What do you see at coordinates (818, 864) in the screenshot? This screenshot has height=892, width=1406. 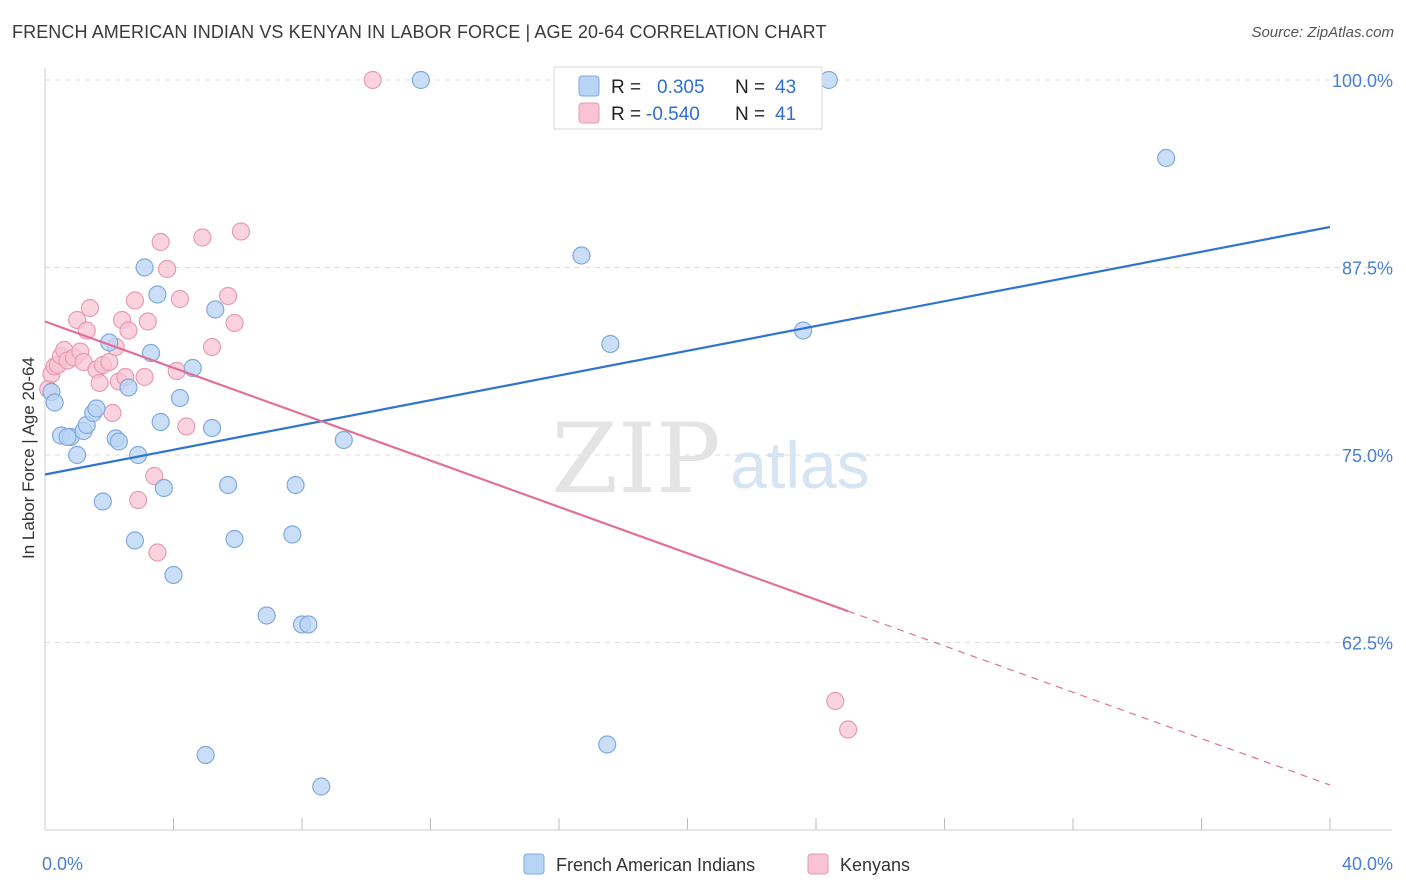 I see `series-swatch-pink` at bounding box center [818, 864].